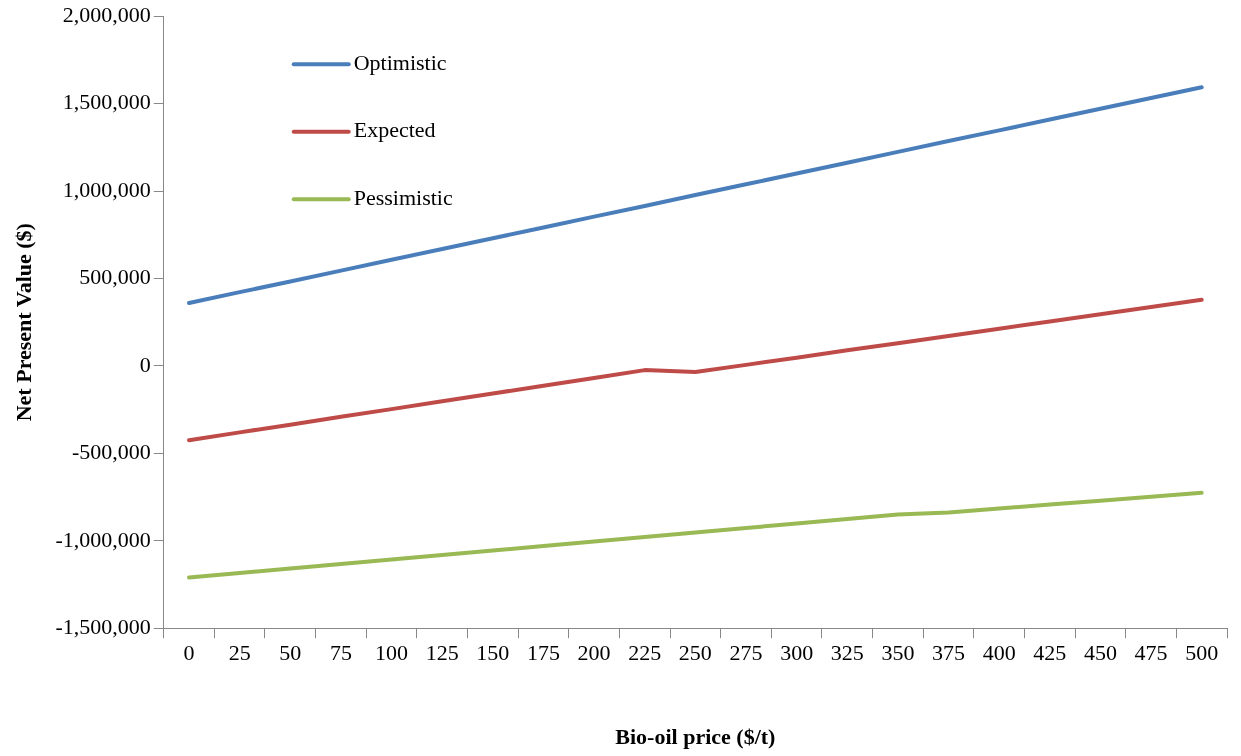  What do you see at coordinates (394, 130) in the screenshot?
I see `legend-label: Expected` at bounding box center [394, 130].